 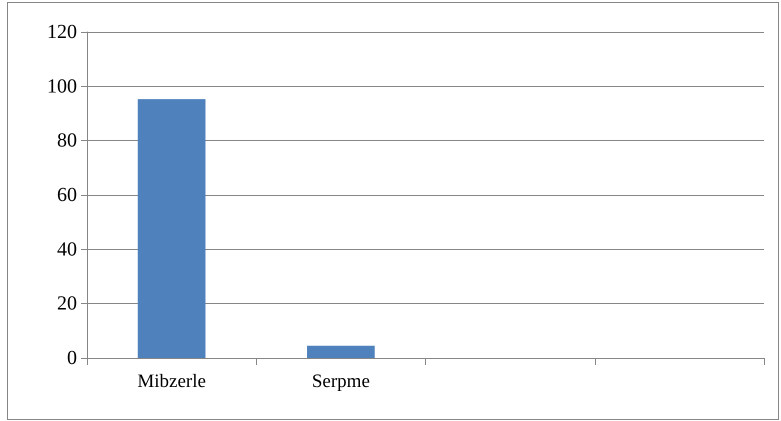 What do you see at coordinates (171, 381) in the screenshot?
I see `x-tick-label: Mibzerle` at bounding box center [171, 381].